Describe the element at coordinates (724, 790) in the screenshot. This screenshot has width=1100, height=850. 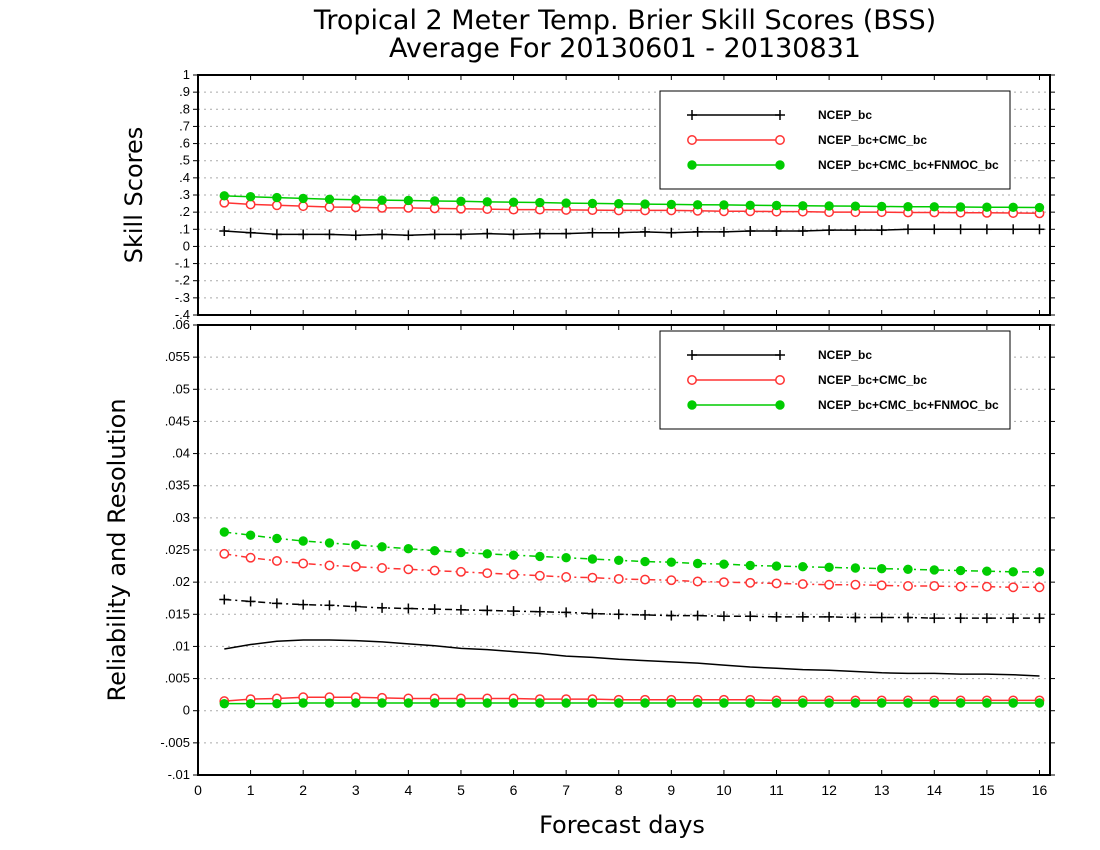
I see `x-tick-label: 10` at that location.